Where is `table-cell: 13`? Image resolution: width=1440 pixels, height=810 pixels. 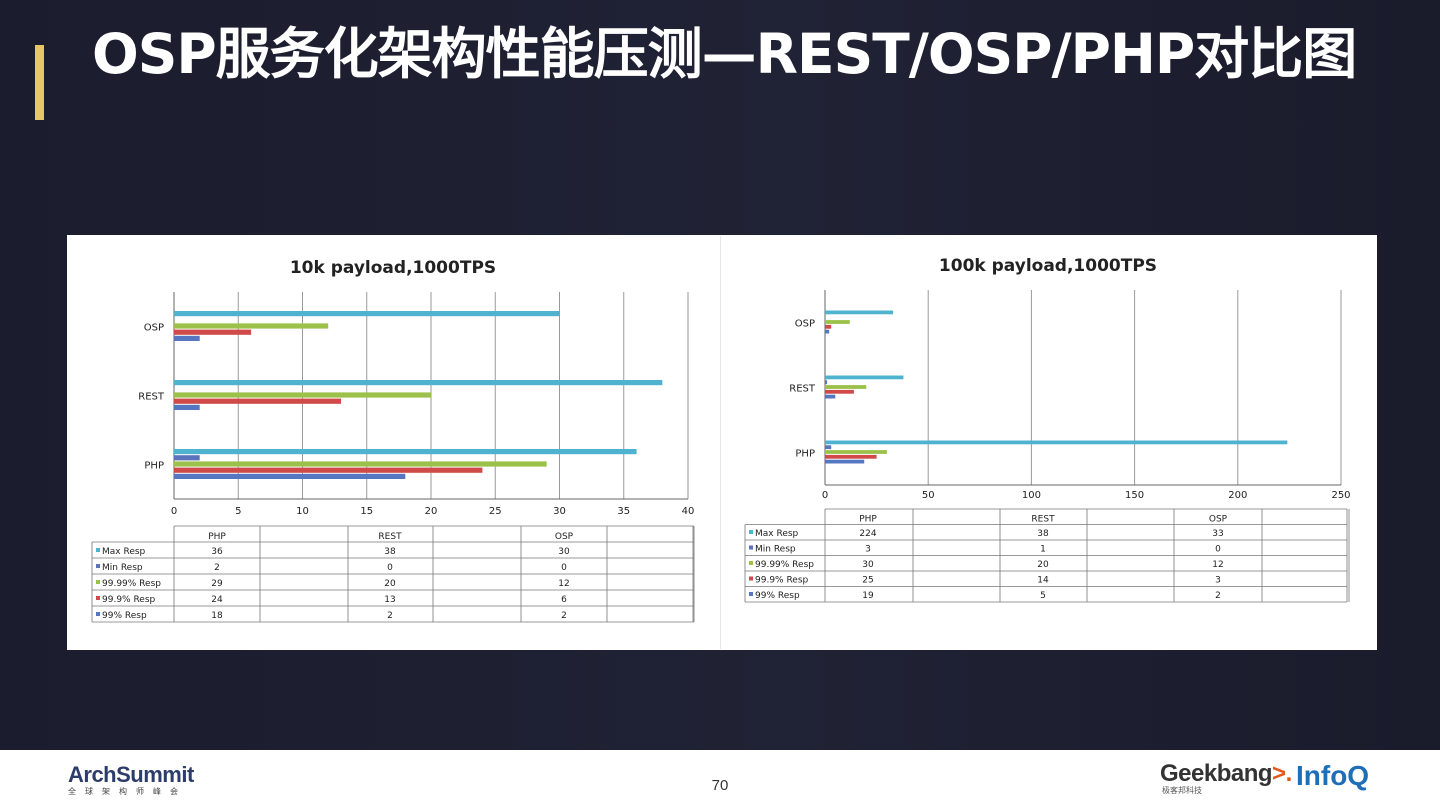
table-cell: 13 is located at coordinates (389, 600).